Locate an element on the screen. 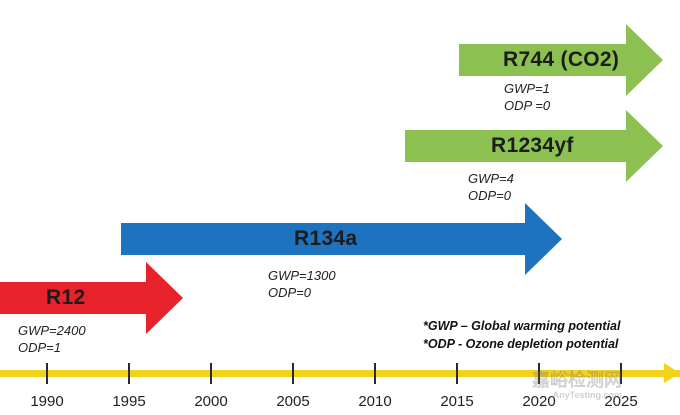 Image resolution: width=680 pixels, height=415 pixels. arrow-r134a-shape is located at coordinates (341, 239).